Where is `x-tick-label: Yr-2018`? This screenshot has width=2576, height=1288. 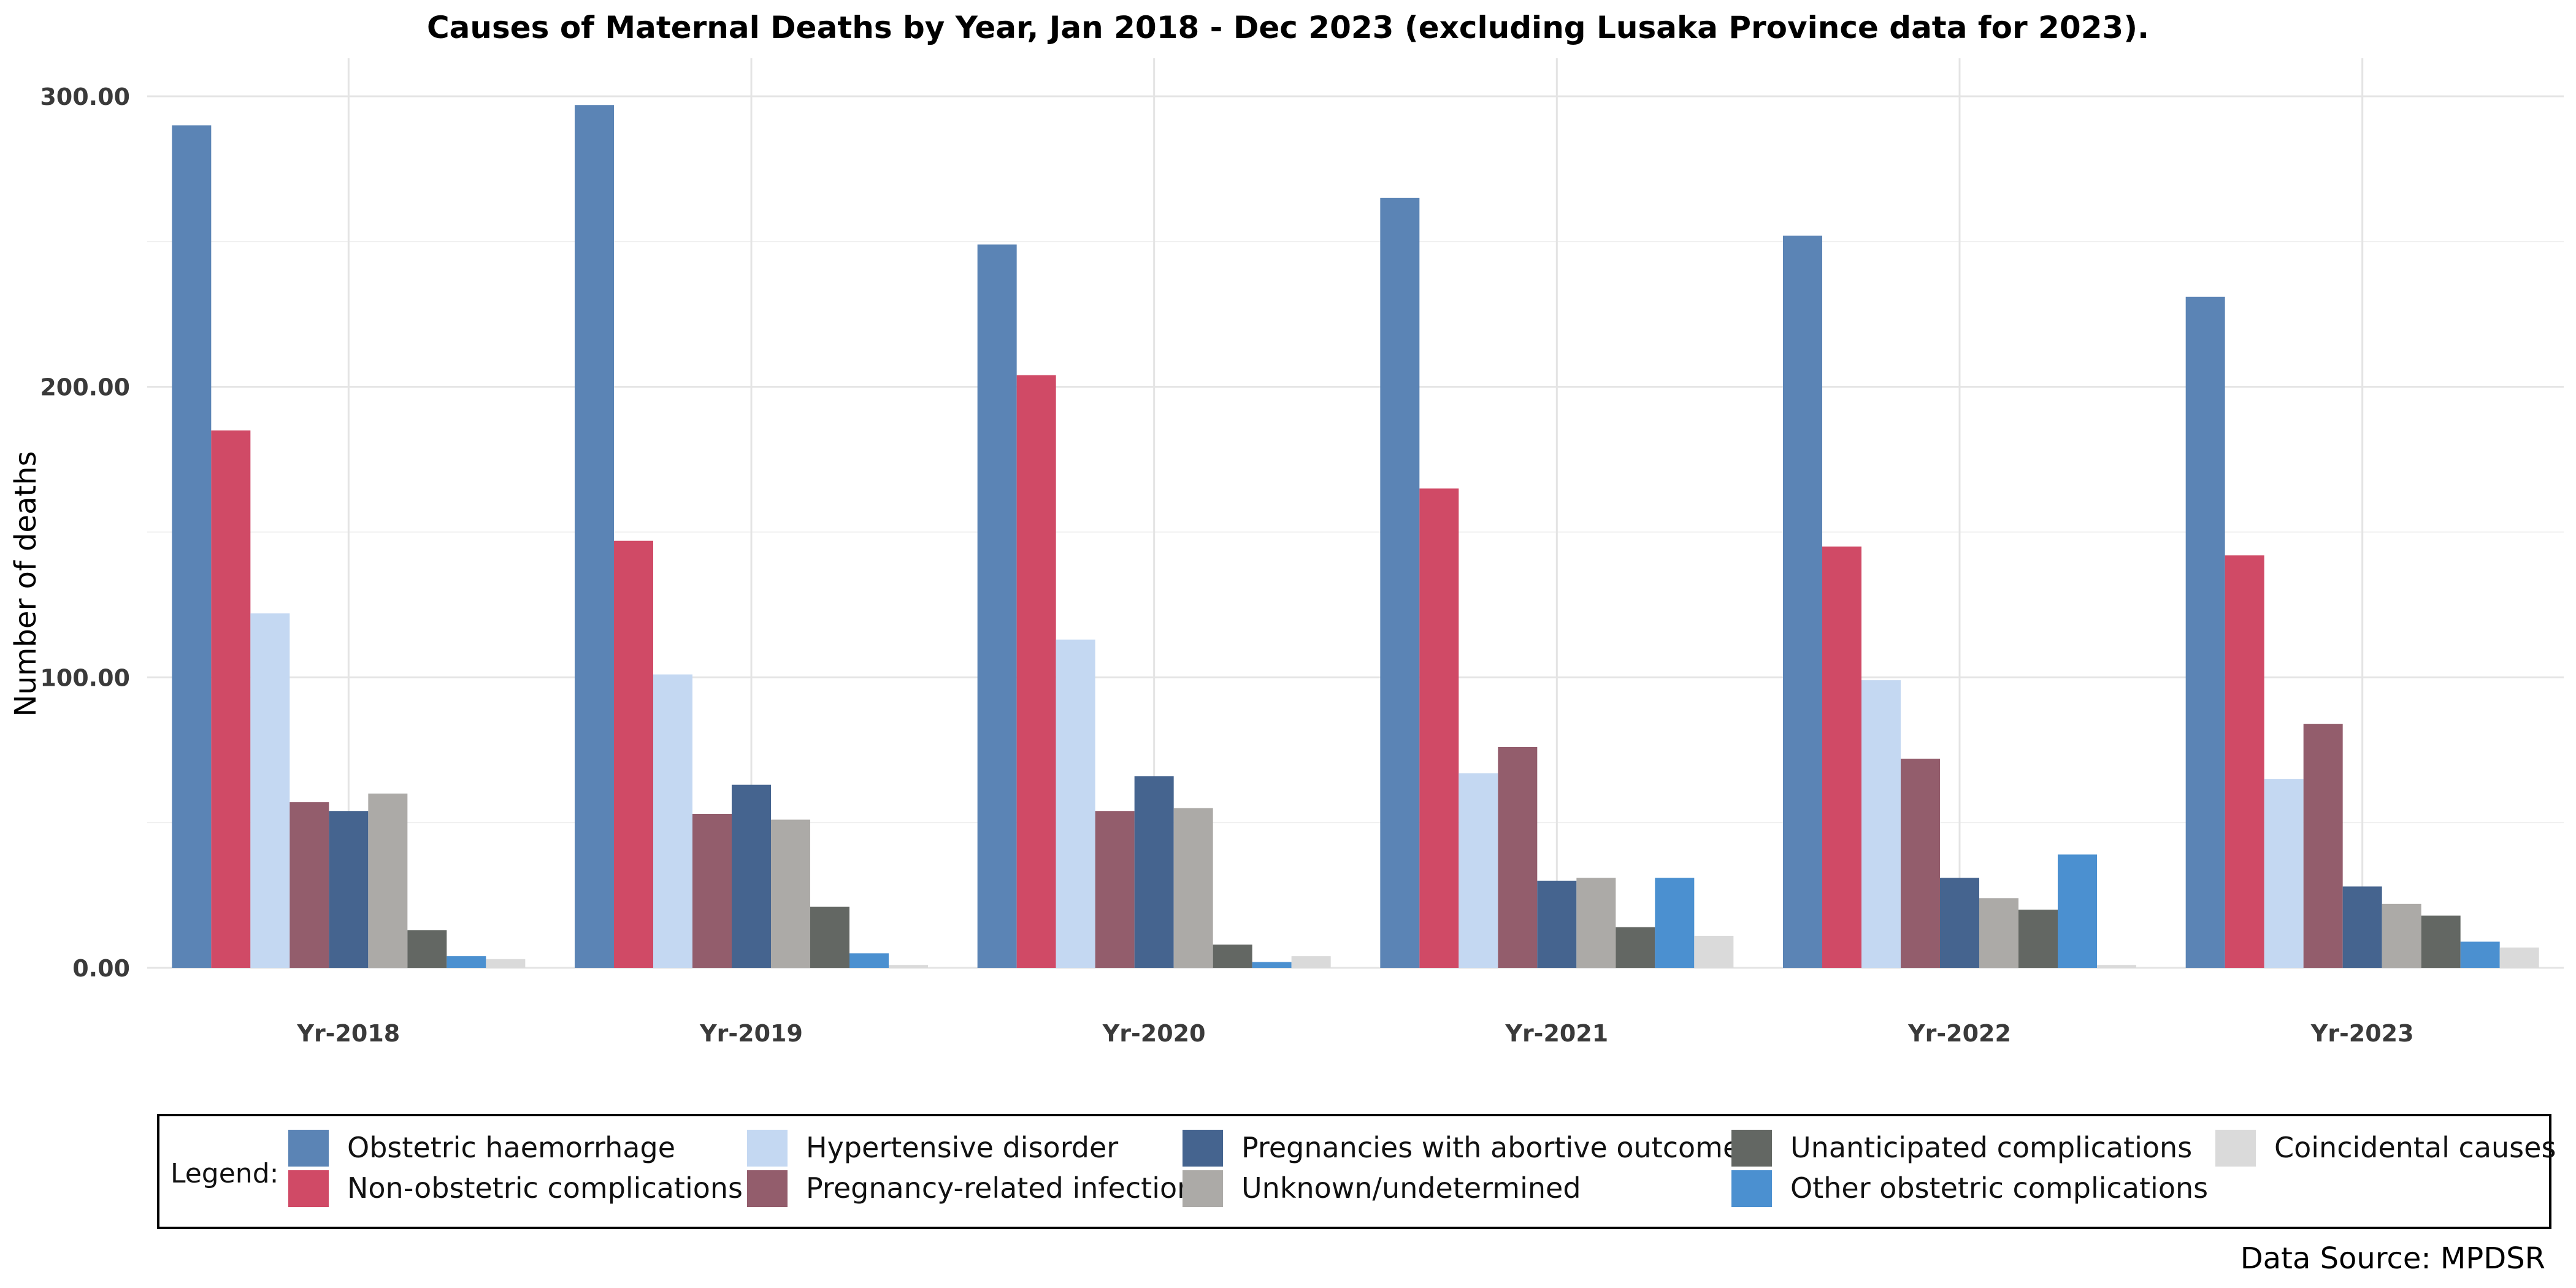
x-tick-label: Yr-2018 is located at coordinates (348, 1033).